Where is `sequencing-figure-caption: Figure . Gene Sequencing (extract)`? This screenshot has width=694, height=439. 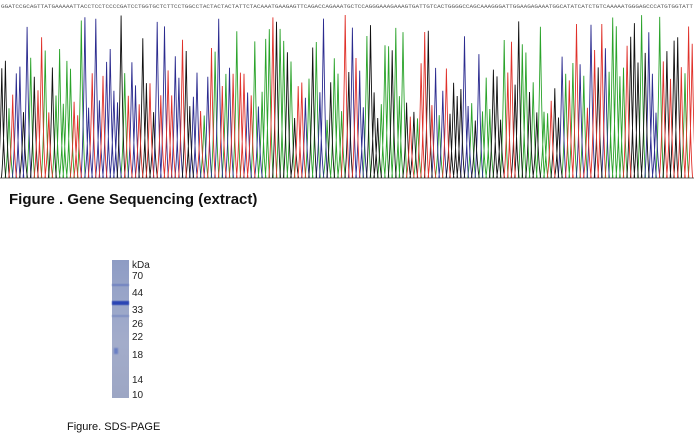 sequencing-figure-caption: Figure . Gene Sequencing (extract) is located at coordinates (133, 199).